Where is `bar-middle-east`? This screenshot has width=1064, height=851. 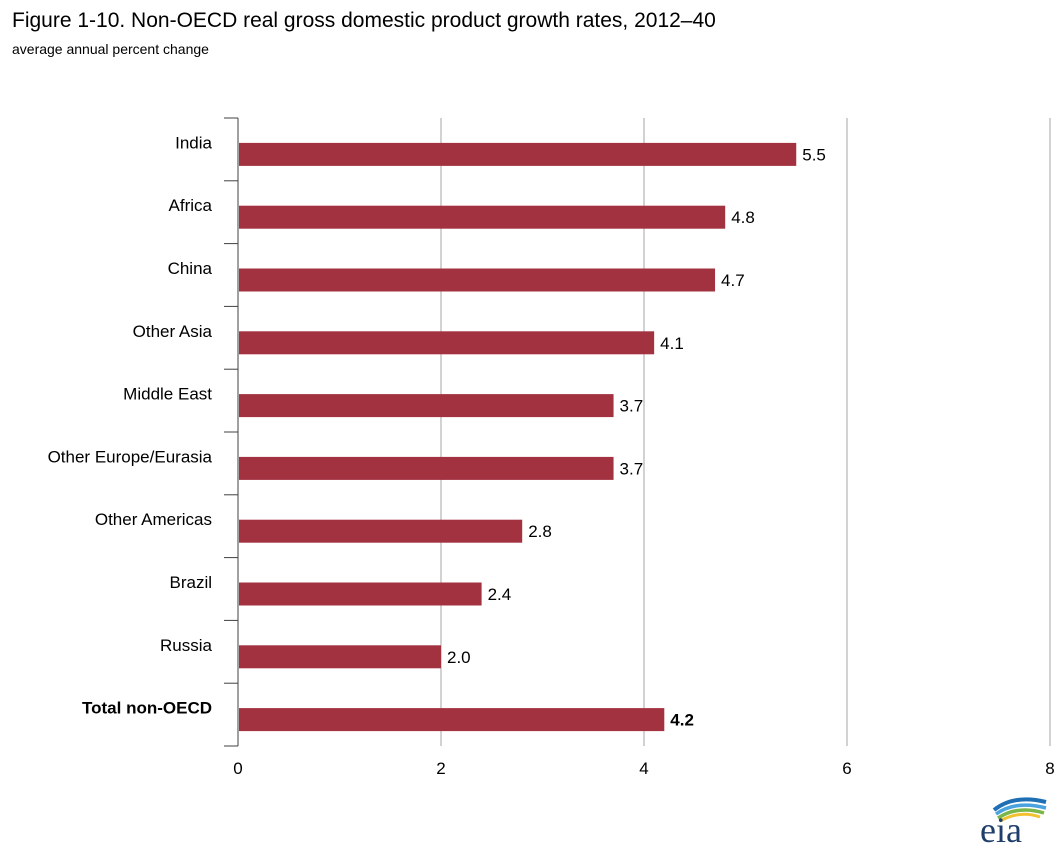
bar-middle-east is located at coordinates (426, 406).